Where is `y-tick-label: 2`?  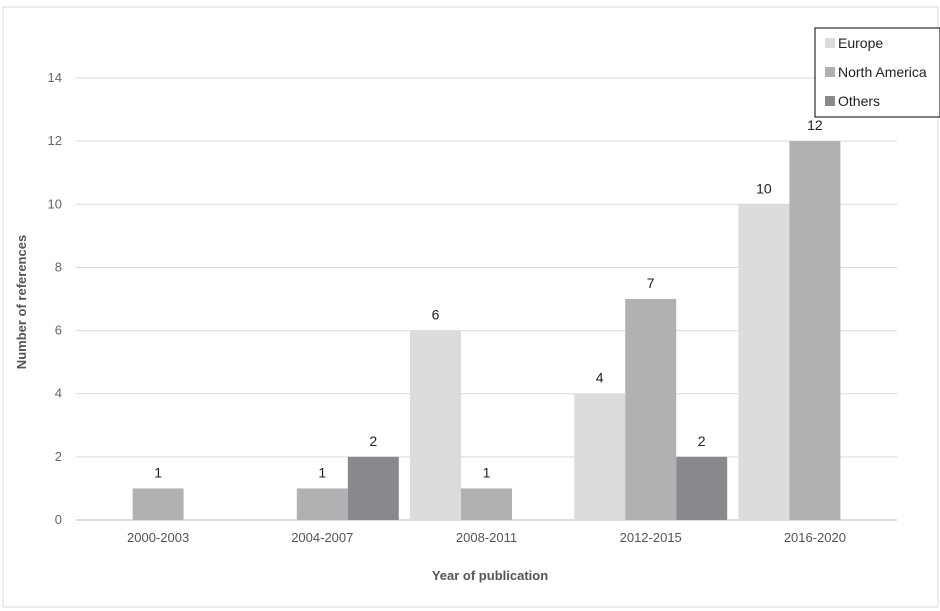
y-tick-label: 2 is located at coordinates (58, 456).